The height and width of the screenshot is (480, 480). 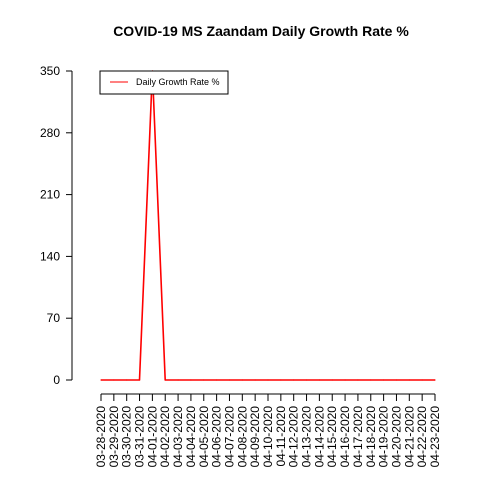 I want to click on y-tick-label: 70, so click(x=54, y=318).